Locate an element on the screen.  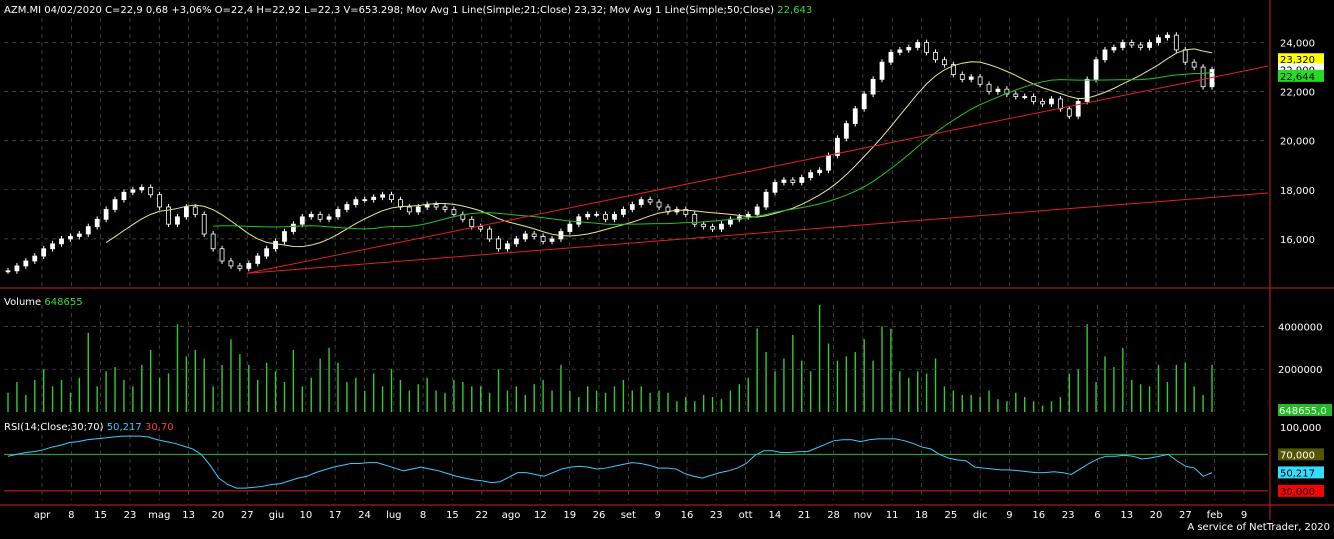
rsi-tick-label: 30,000 is located at coordinates (1297, 492).